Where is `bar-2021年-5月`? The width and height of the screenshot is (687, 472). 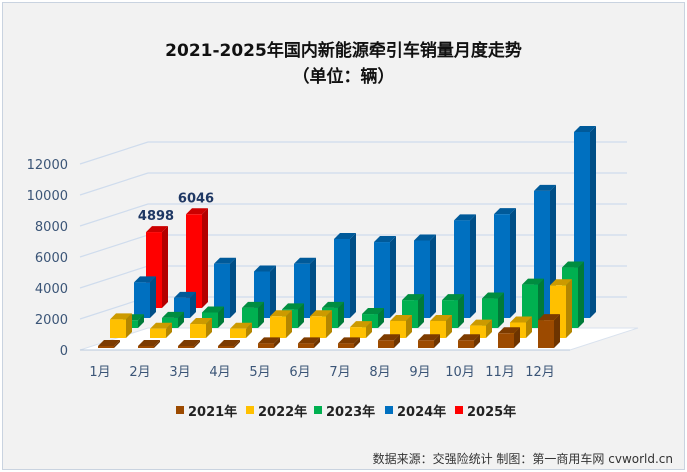
bar-2021年-5月 is located at coordinates (266, 345).